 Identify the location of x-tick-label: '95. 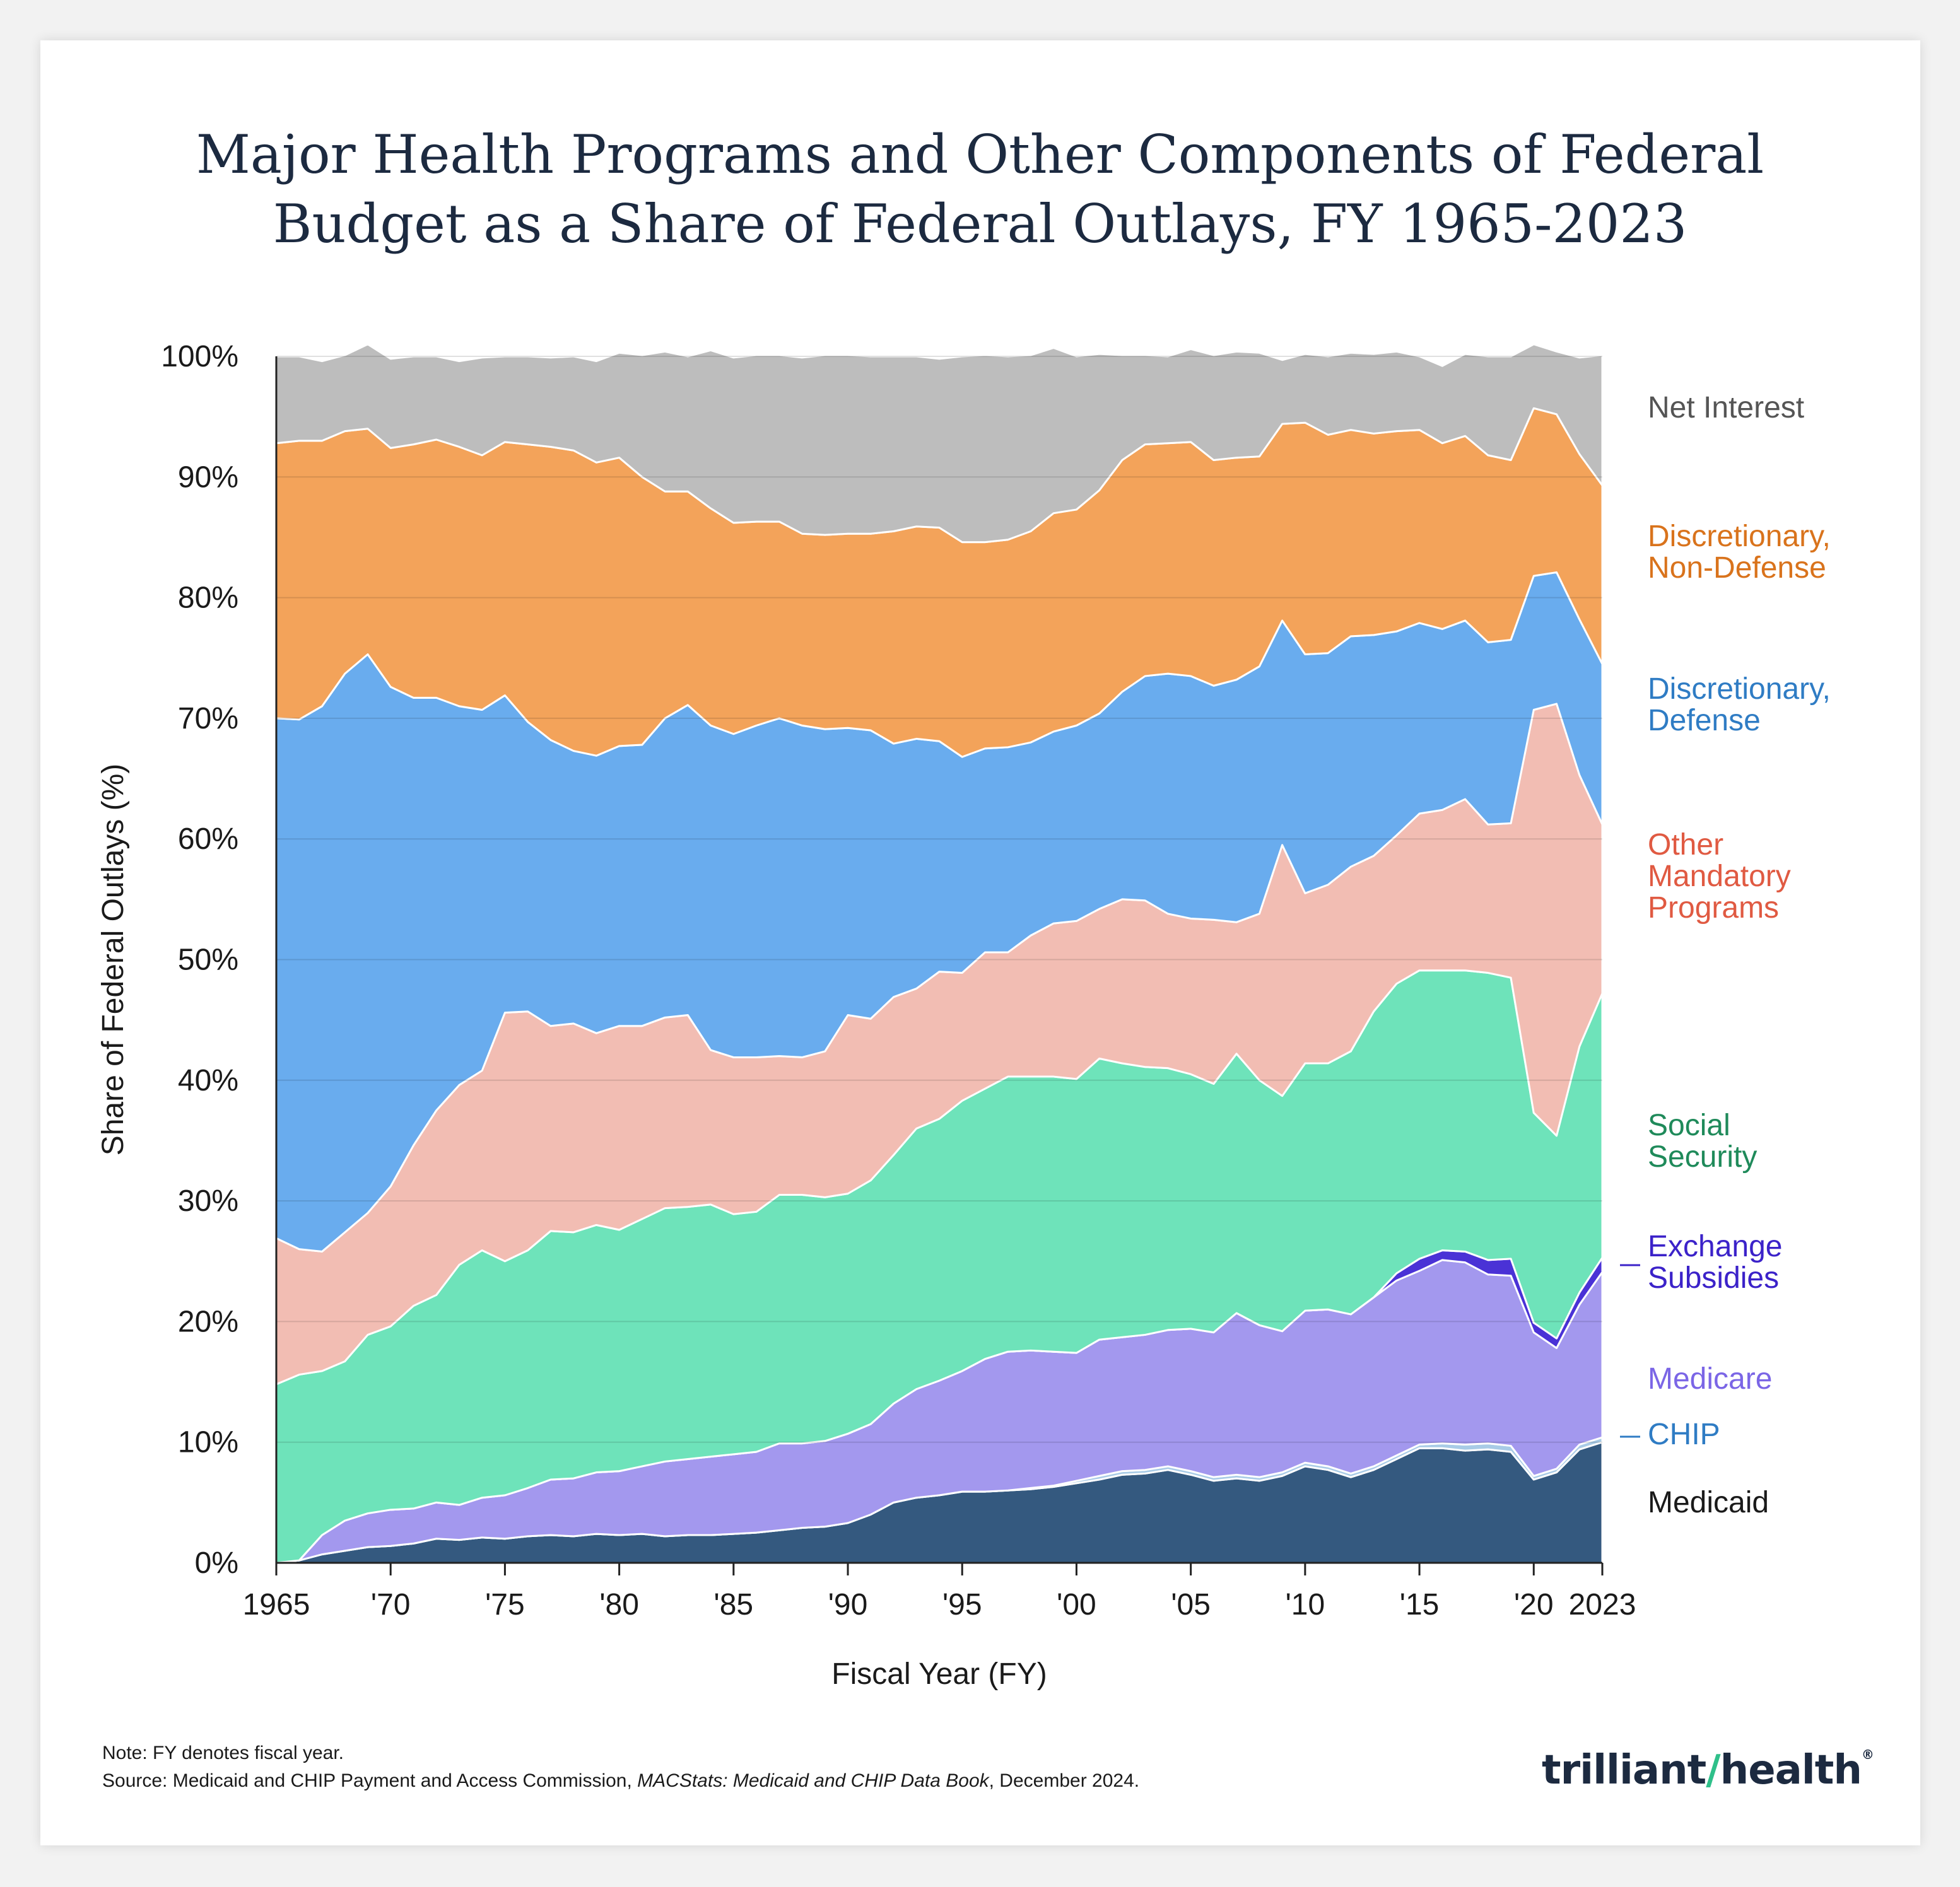
(962, 1604).